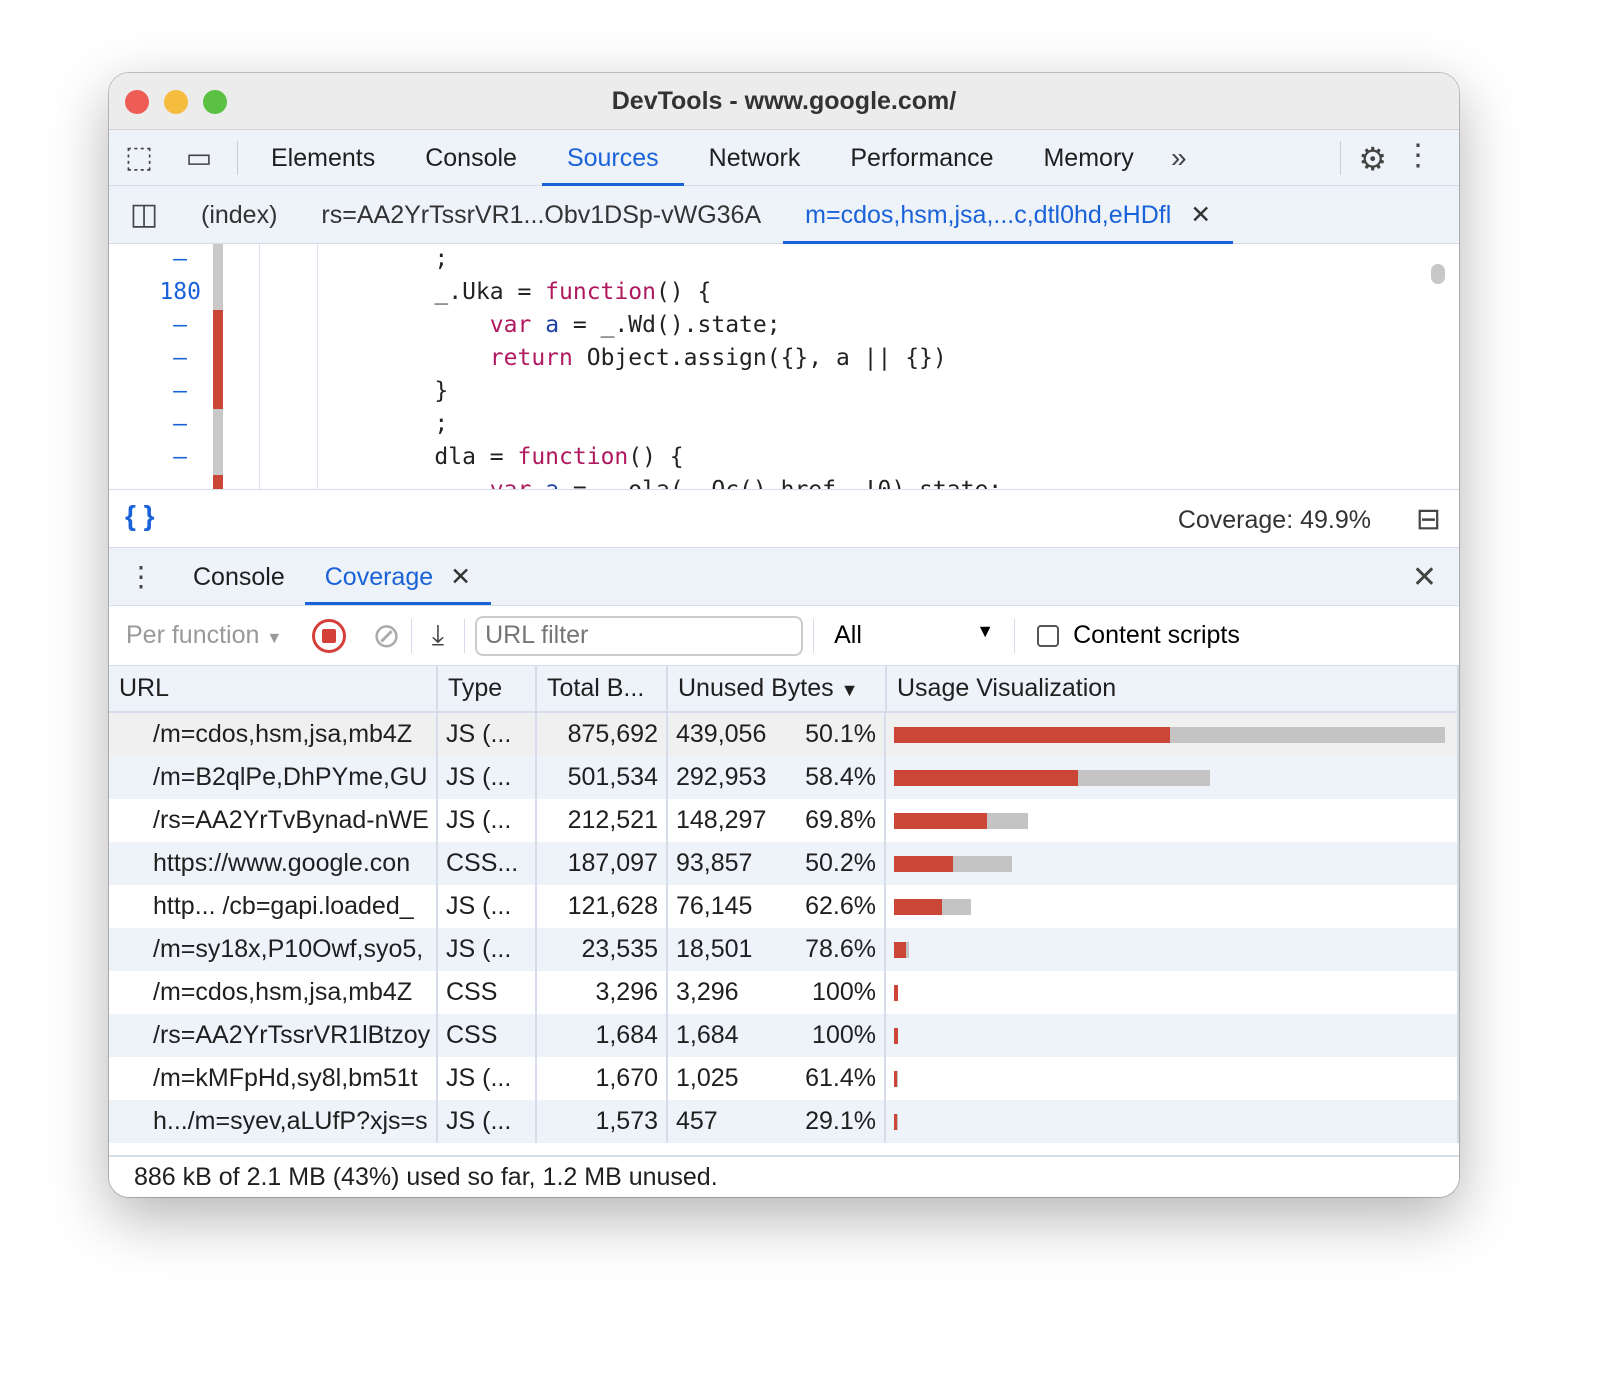 This screenshot has height=1376, width=1608. I want to click on tab-performance: Performance, so click(922, 157).